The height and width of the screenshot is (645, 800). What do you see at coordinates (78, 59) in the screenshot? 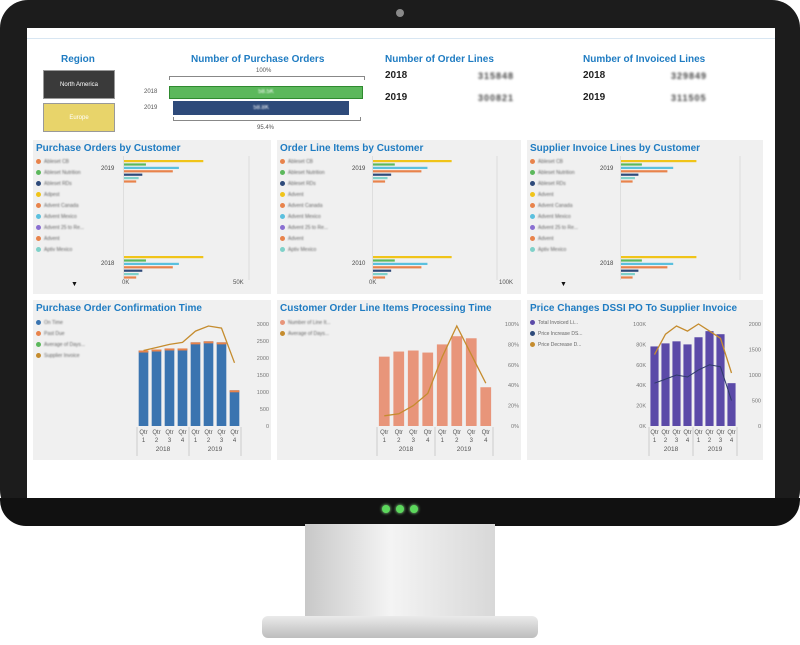
I see `region-title: Region` at bounding box center [78, 59].